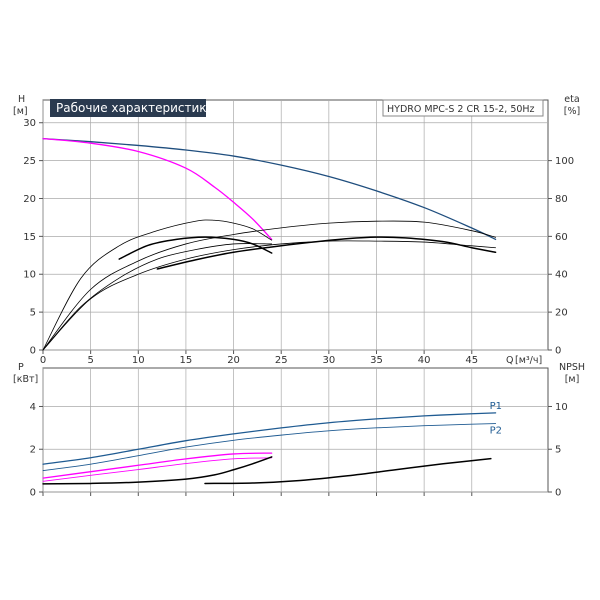 Image resolution: width=600 pixels, height=600 pixels. Describe the element at coordinates (572, 111) in the screenshot. I see `y-right-axis-unit: [%]` at that location.